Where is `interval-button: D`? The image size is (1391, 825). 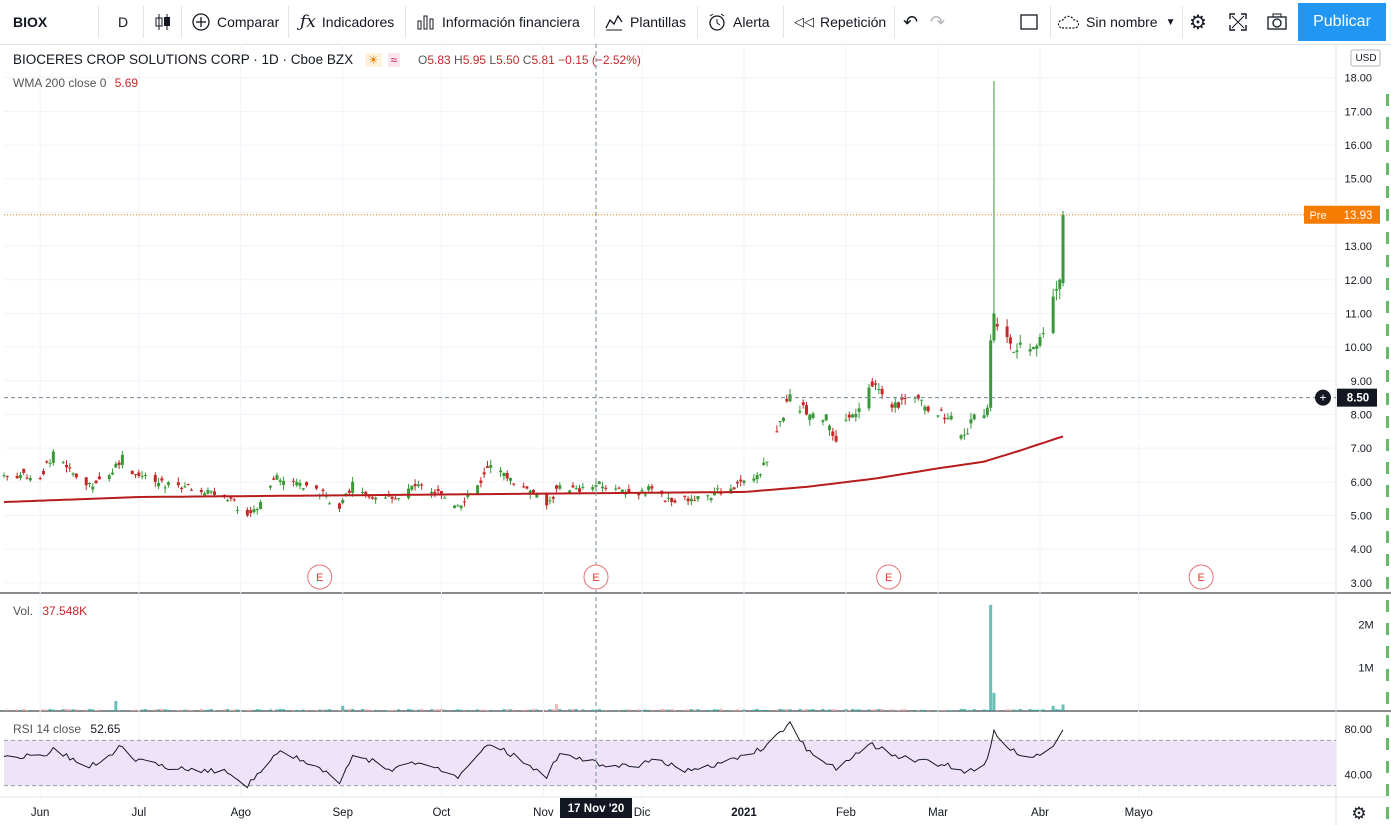 interval-button: D is located at coordinates (123, 22).